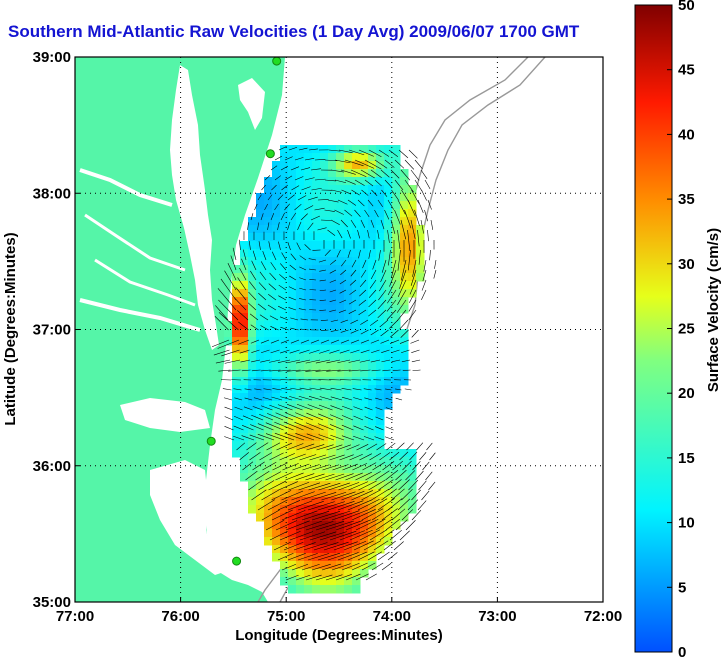 The height and width of the screenshot is (659, 724). What do you see at coordinates (339, 611) in the screenshot?
I see `x-axis-ticks: 77:00 76:00 75:00 74:00 73:00 72:00` at bounding box center [339, 611].